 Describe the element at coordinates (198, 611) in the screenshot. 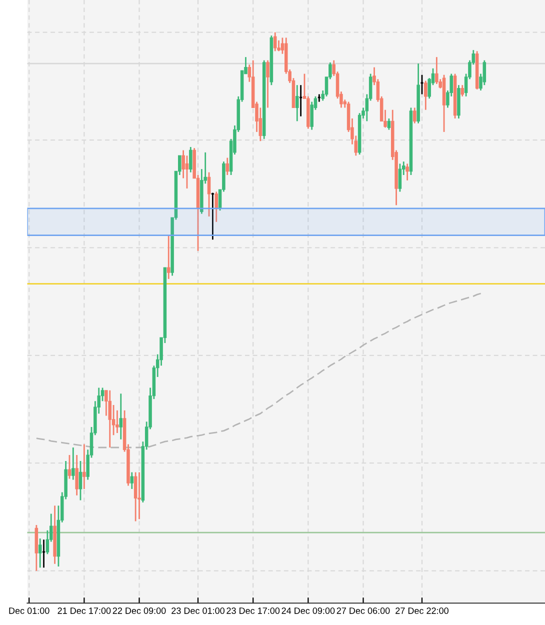

I see `x-tick-label: 23 Dec 01:00` at that location.